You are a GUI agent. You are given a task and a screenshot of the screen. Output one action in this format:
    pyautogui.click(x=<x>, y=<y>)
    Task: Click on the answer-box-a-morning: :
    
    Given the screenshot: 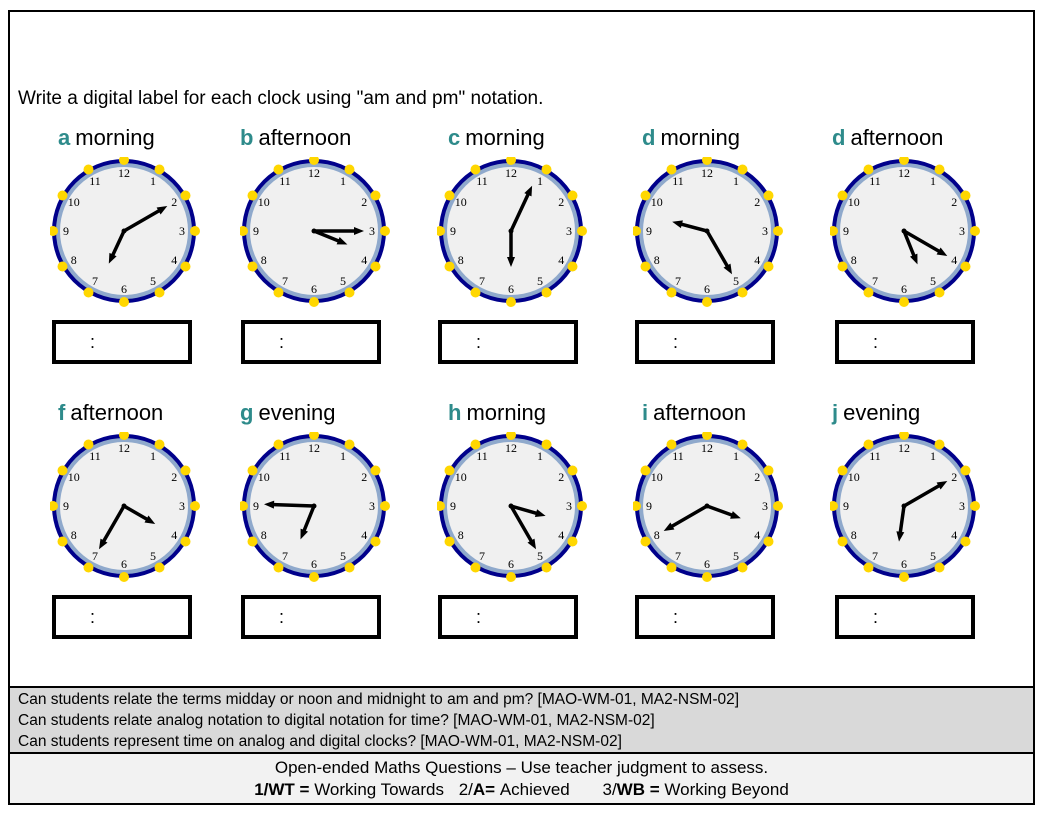 What is the action you would take?
    pyautogui.click(x=122, y=342)
    